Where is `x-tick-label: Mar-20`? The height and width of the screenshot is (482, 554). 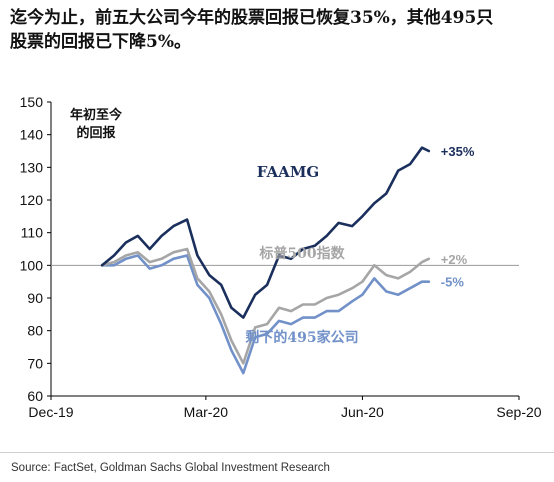
x-tick-label: Mar-20 is located at coordinates (206, 412).